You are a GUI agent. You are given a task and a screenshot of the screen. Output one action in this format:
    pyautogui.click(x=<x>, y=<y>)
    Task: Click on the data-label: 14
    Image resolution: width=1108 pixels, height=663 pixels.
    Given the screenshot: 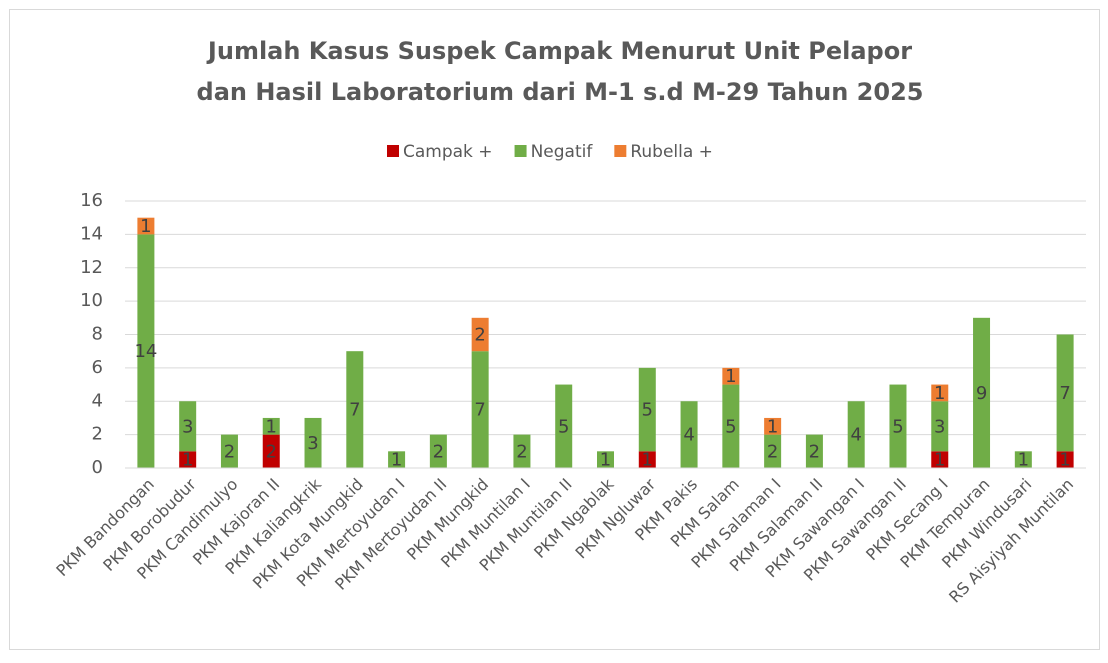 What is the action you would take?
    pyautogui.click(x=145, y=351)
    